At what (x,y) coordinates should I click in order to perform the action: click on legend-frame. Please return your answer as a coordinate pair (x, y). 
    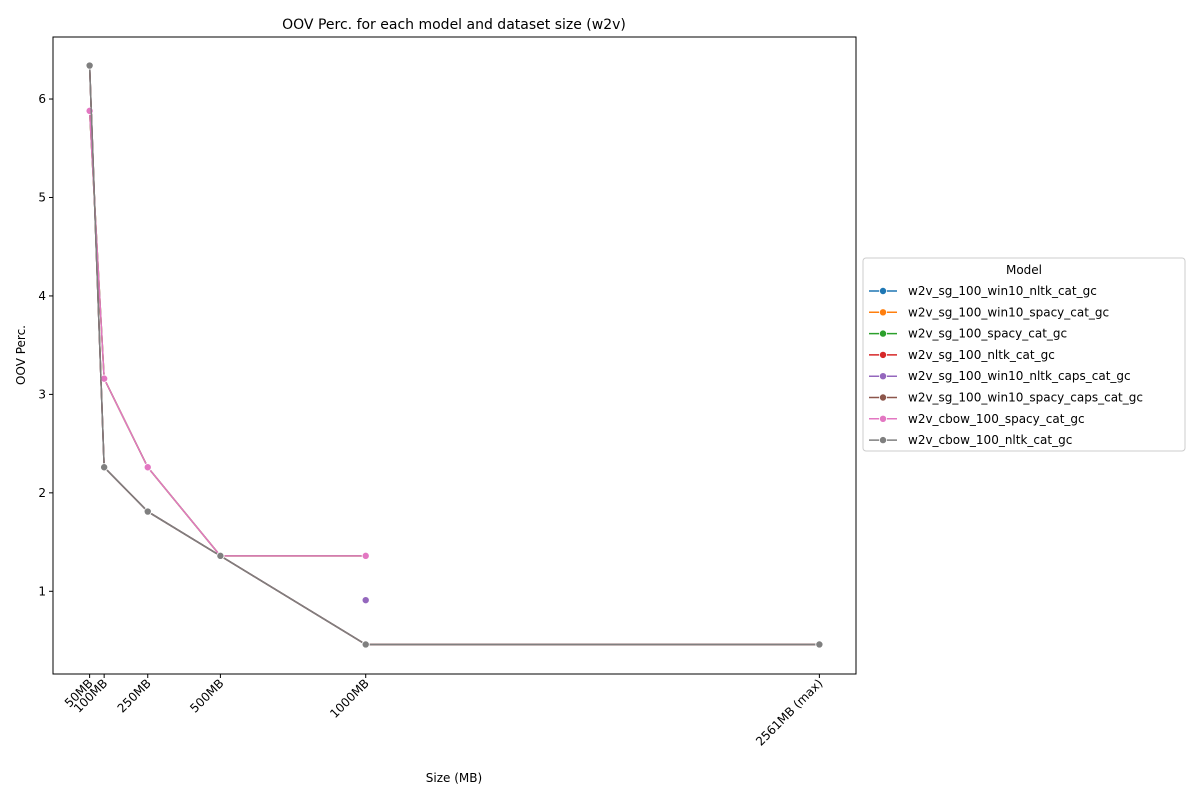
    Looking at the image, I should click on (1024, 354).